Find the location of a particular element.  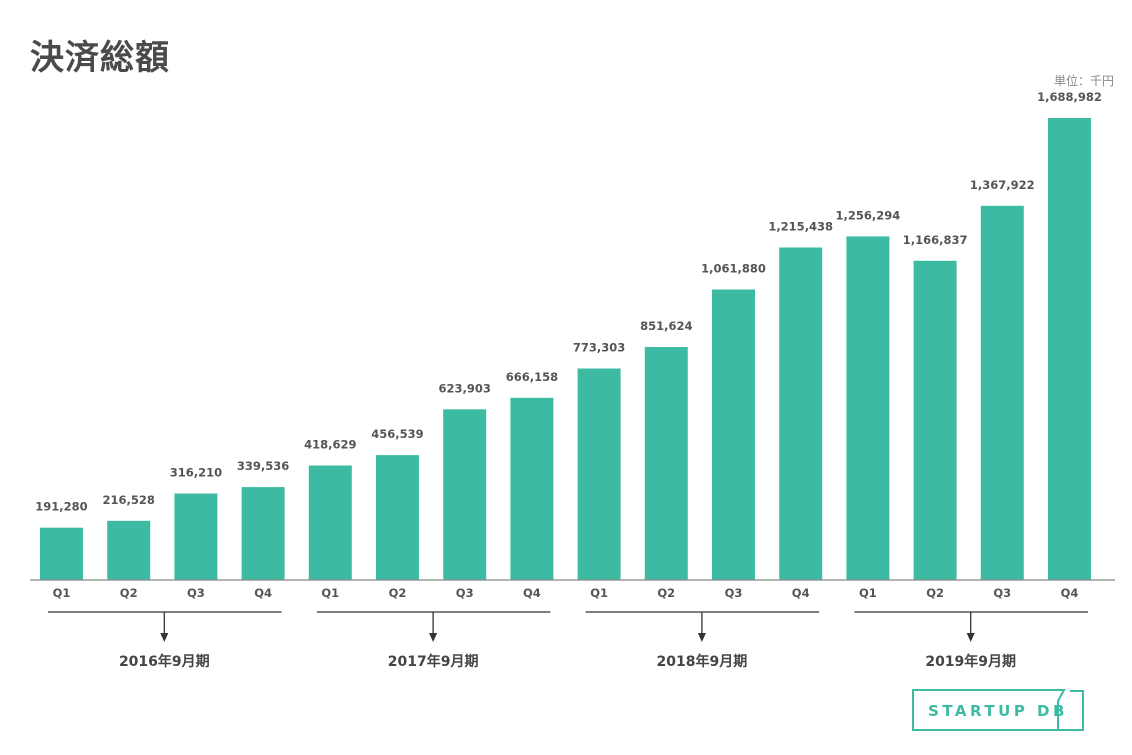

bar-value-label: 216,528 is located at coordinates (129, 500).